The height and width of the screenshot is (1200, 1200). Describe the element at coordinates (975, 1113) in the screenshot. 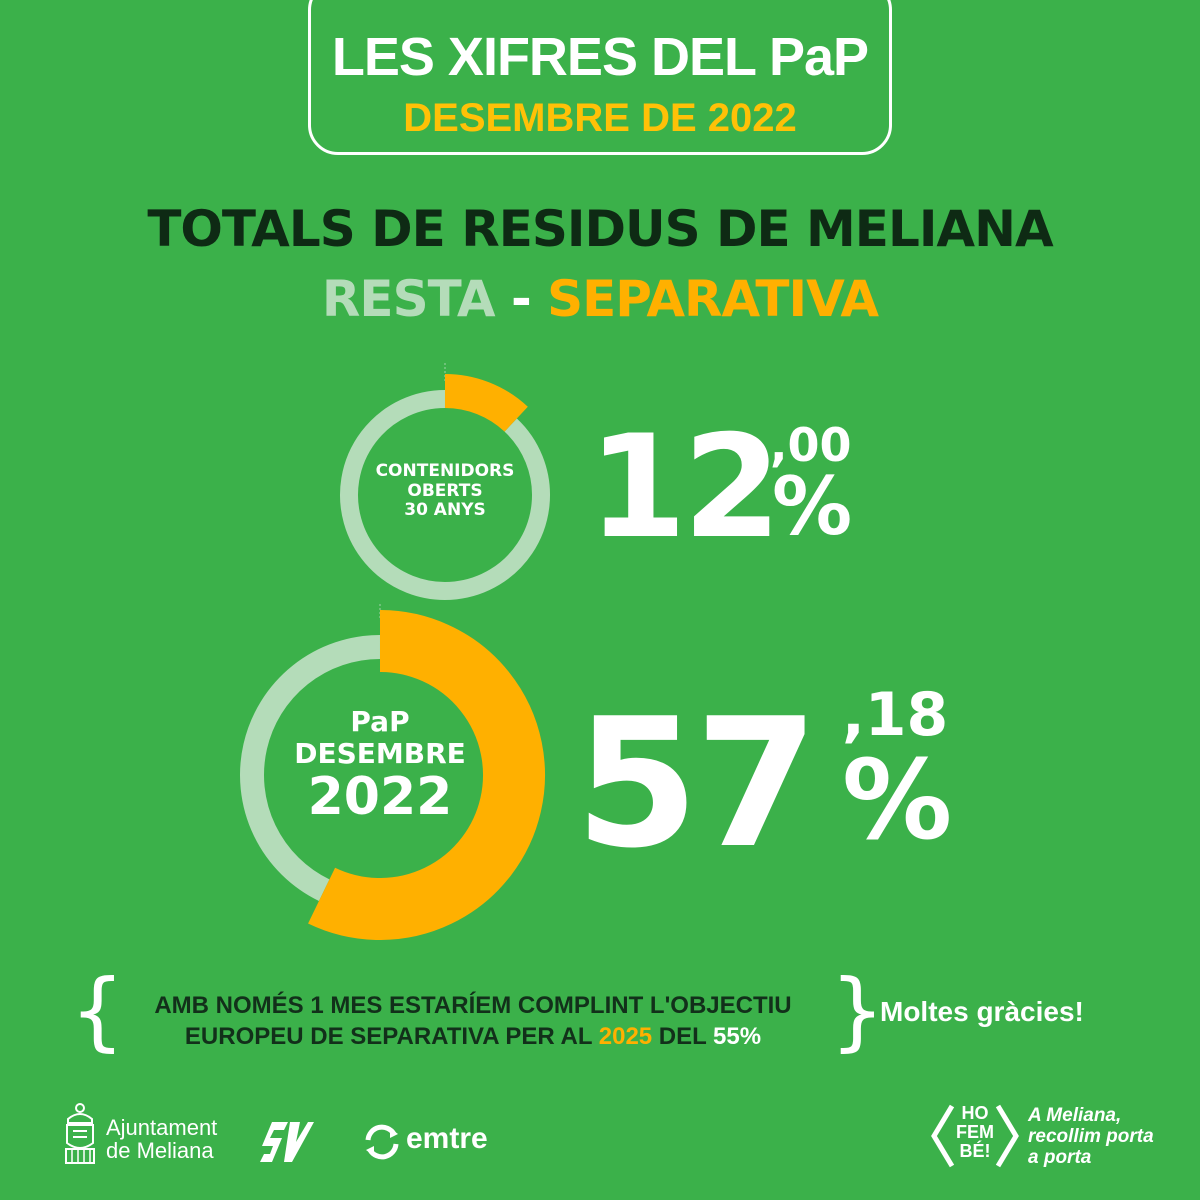

I see `hofembe-line-1: HO` at that location.